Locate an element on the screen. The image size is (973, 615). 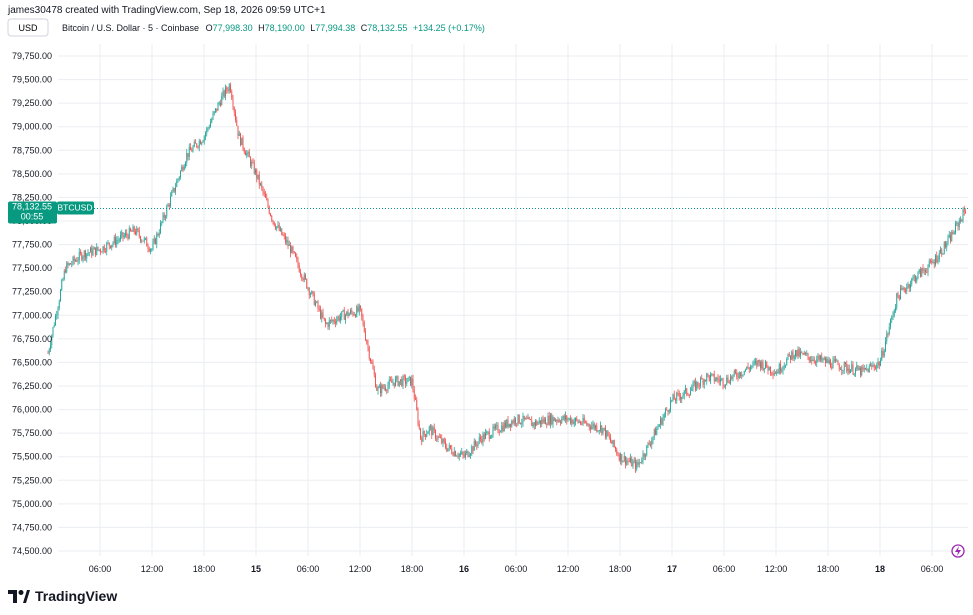
last-price-value: 78,132.55 is located at coordinates (32, 207).